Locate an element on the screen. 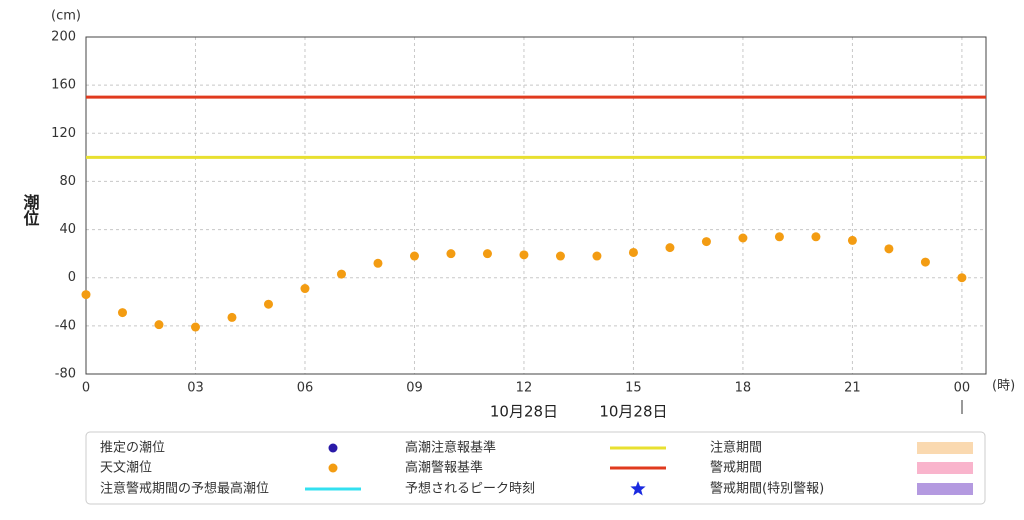  x-tick-label: 06 is located at coordinates (305, 388).